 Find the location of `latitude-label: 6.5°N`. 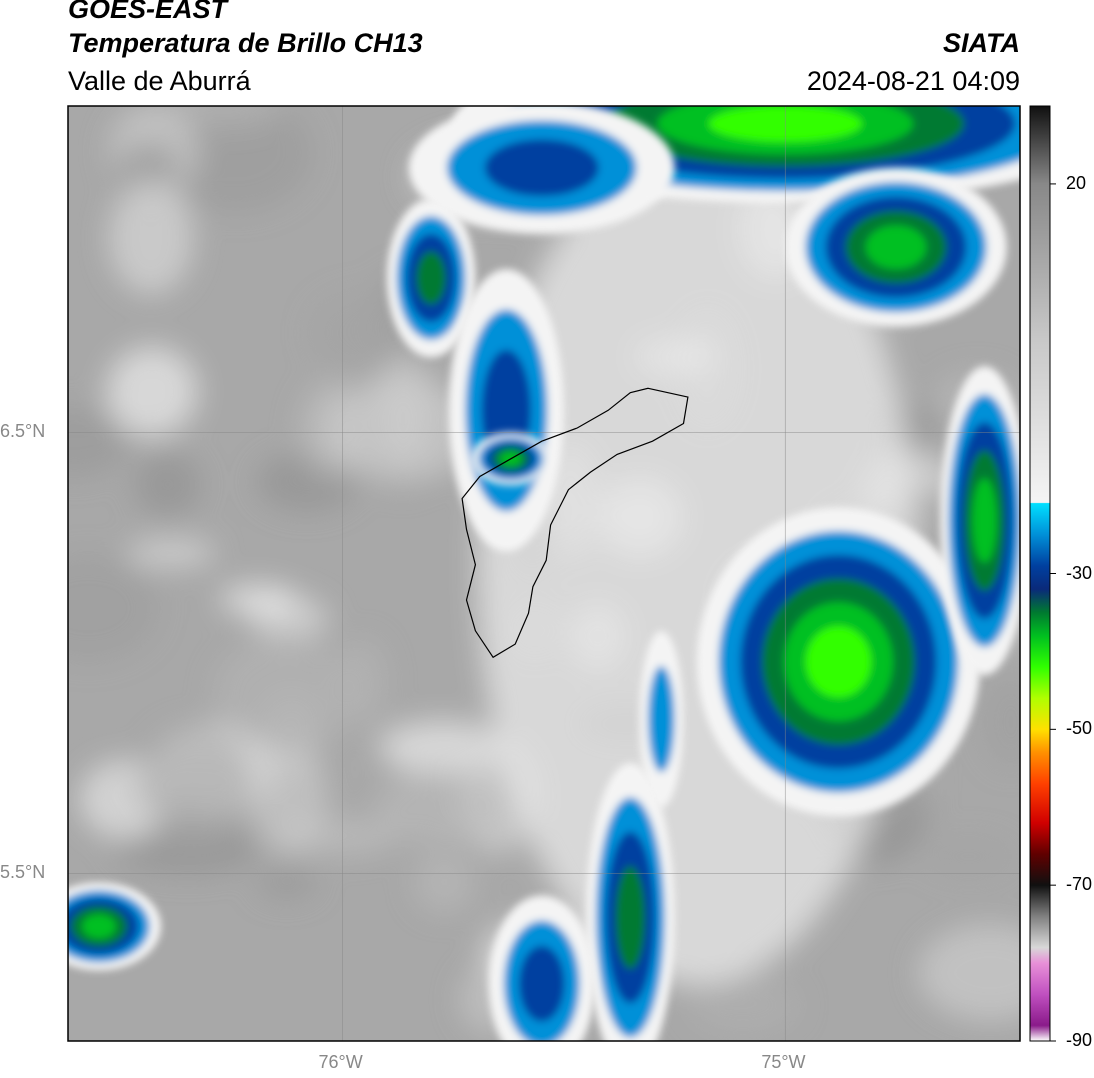

latitude-label: 6.5°N is located at coordinates (23, 431).